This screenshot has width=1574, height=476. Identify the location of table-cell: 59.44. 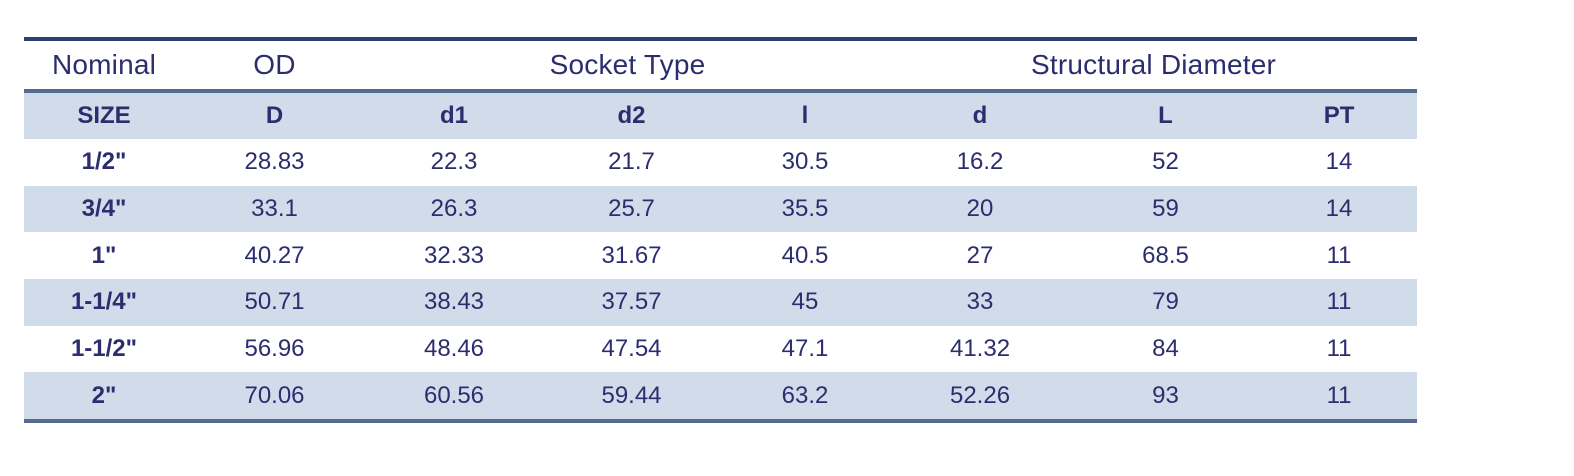
(631, 398).